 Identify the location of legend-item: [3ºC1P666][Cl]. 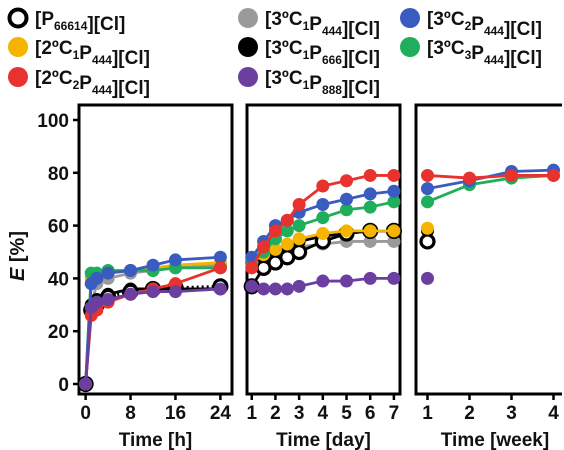
(309, 53).